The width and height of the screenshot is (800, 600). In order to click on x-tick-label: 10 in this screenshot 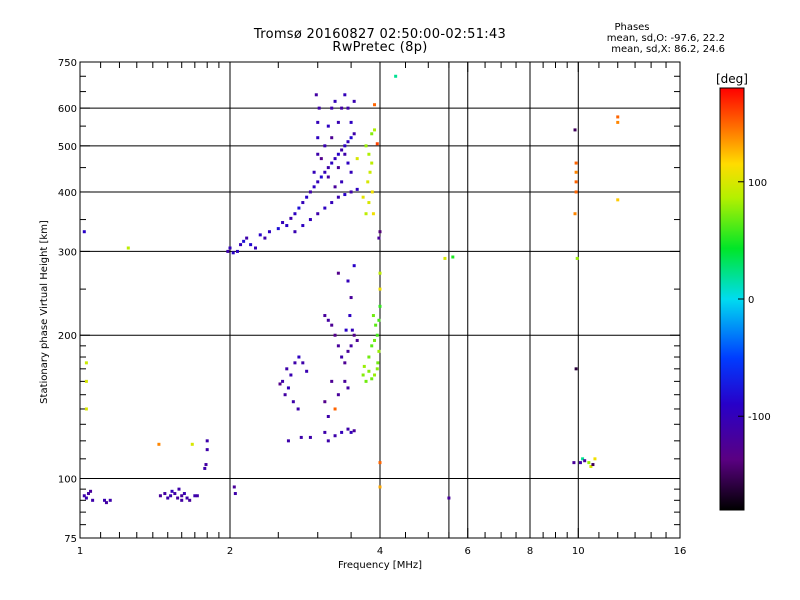, I will do `click(578, 551)`.